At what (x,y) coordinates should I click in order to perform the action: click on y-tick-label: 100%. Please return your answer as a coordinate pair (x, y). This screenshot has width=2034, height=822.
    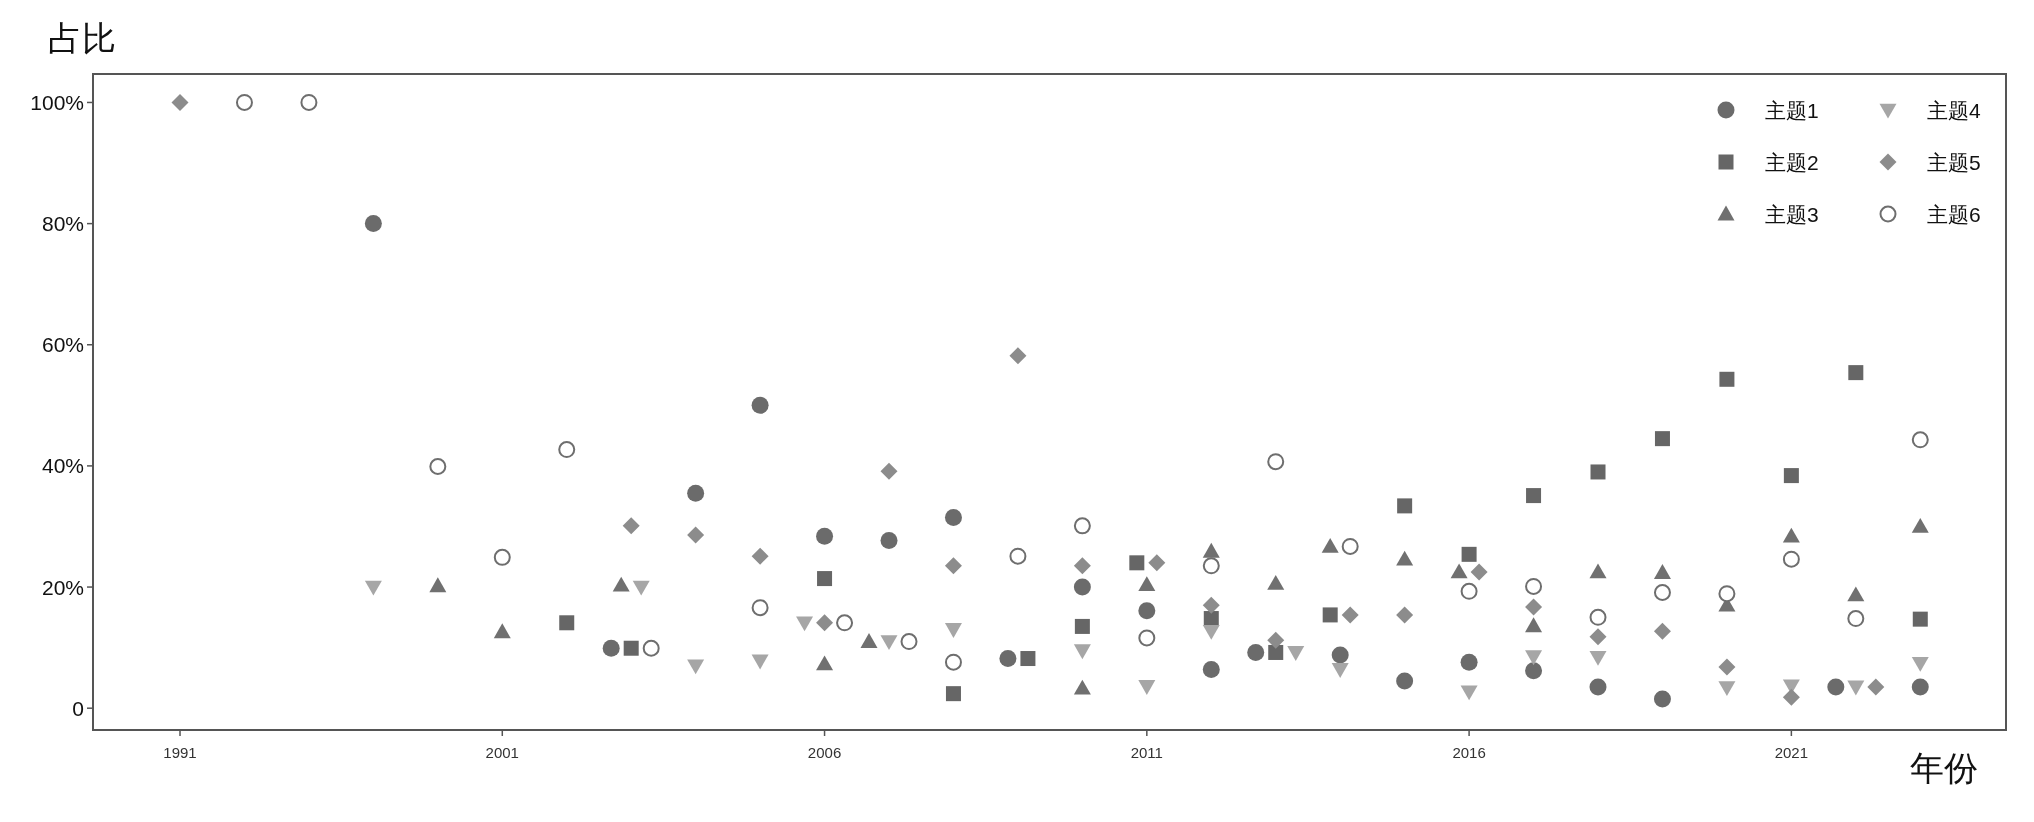
    Looking at the image, I should click on (57, 102).